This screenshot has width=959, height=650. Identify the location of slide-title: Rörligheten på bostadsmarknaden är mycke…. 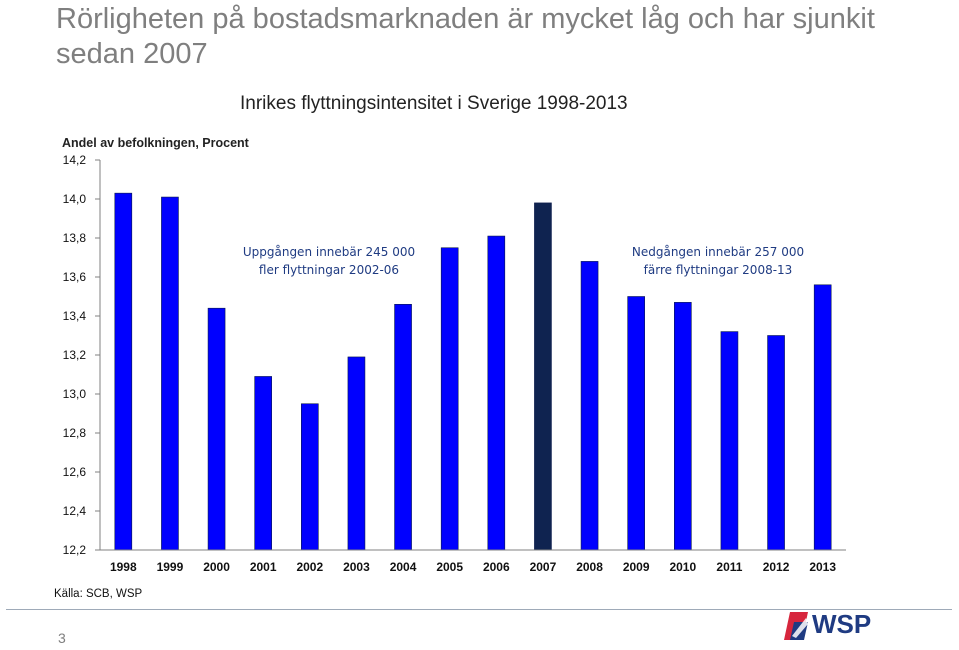
(465, 36).